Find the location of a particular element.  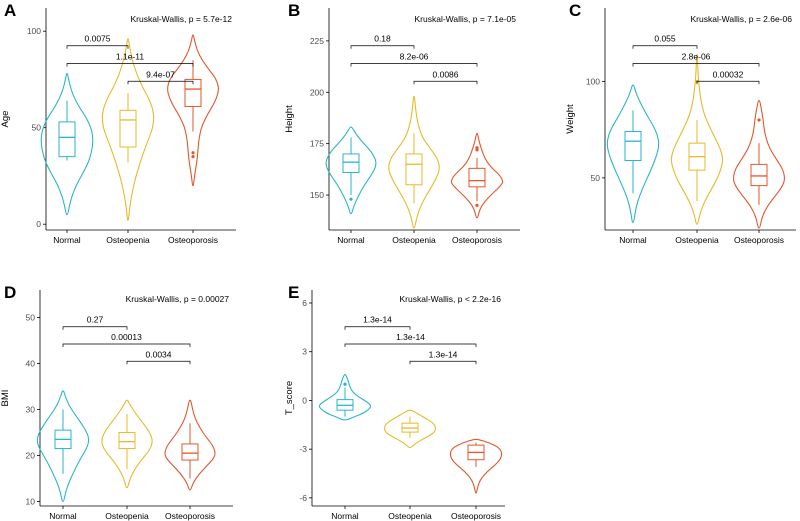

y-tick-label: 225 is located at coordinates (317, 41).